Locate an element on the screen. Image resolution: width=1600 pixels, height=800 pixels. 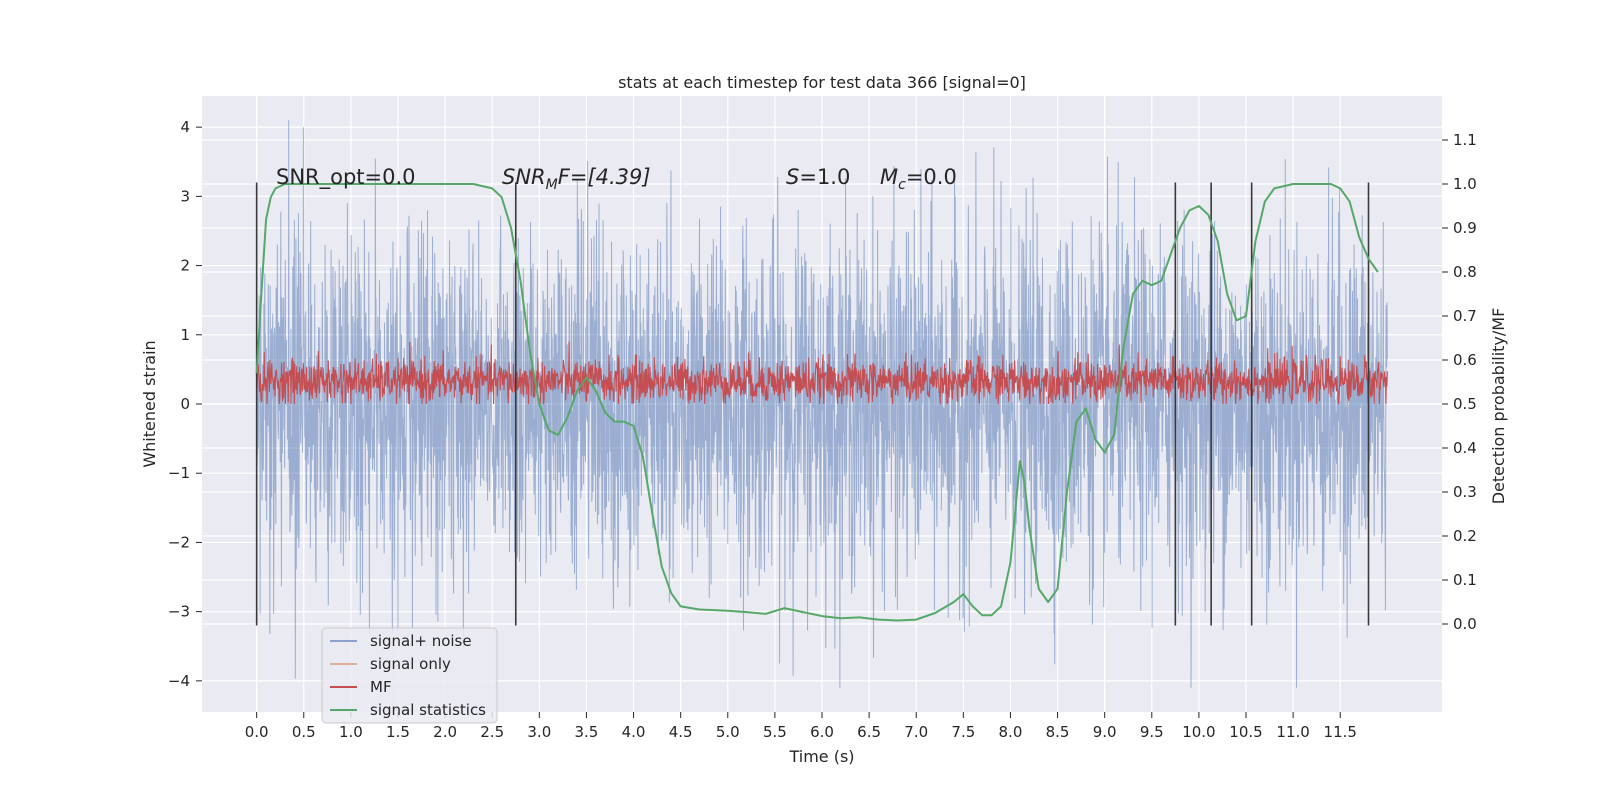
y-right-tick-label-7: 0.7 is located at coordinates (1465, 316).